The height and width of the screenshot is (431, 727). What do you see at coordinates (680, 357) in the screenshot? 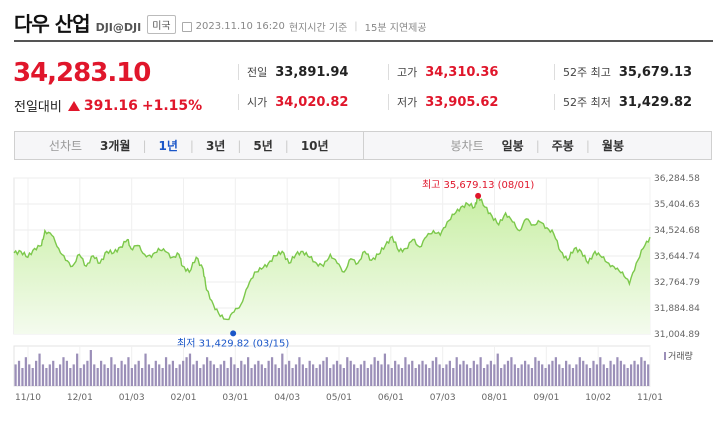
I see `volume-label: 거래량` at bounding box center [680, 357].